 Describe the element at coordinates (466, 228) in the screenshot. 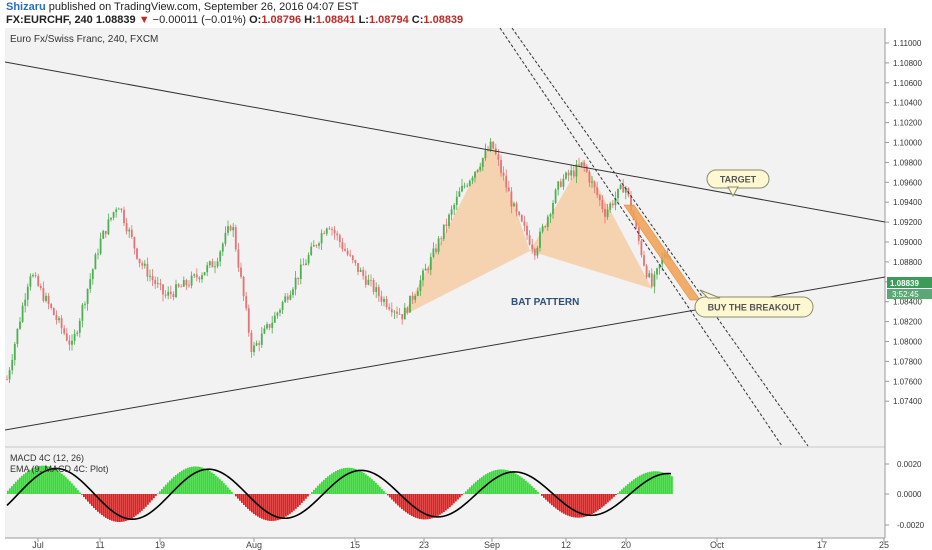

I see `bat-pattern-leg-xab` at that location.